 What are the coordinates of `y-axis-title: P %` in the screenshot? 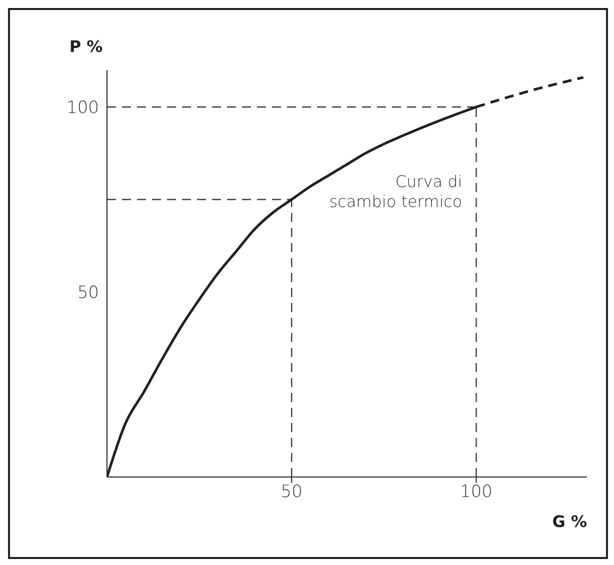 It's located at (86, 46).